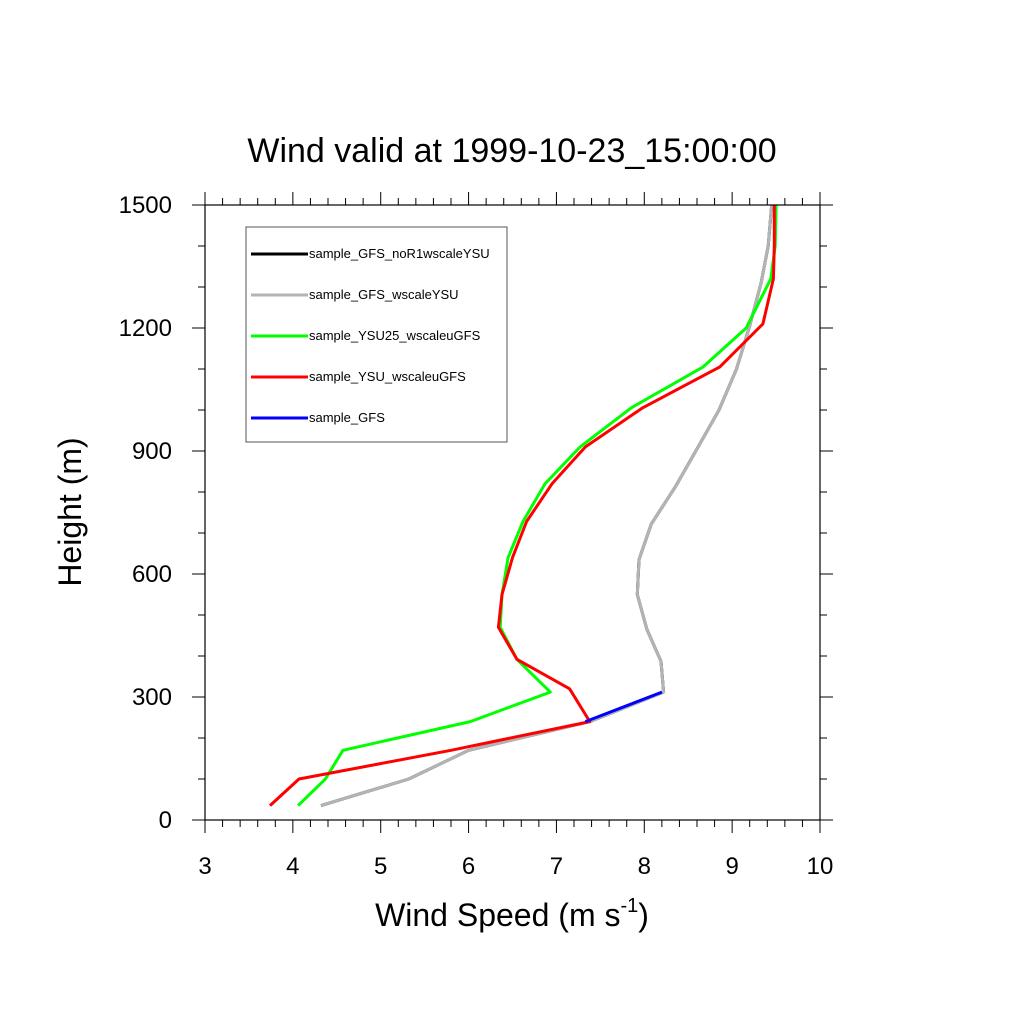 This screenshot has height=1024, width=1024. I want to click on legend-label: sample_YSU_wscaleuGFS, so click(387, 376).